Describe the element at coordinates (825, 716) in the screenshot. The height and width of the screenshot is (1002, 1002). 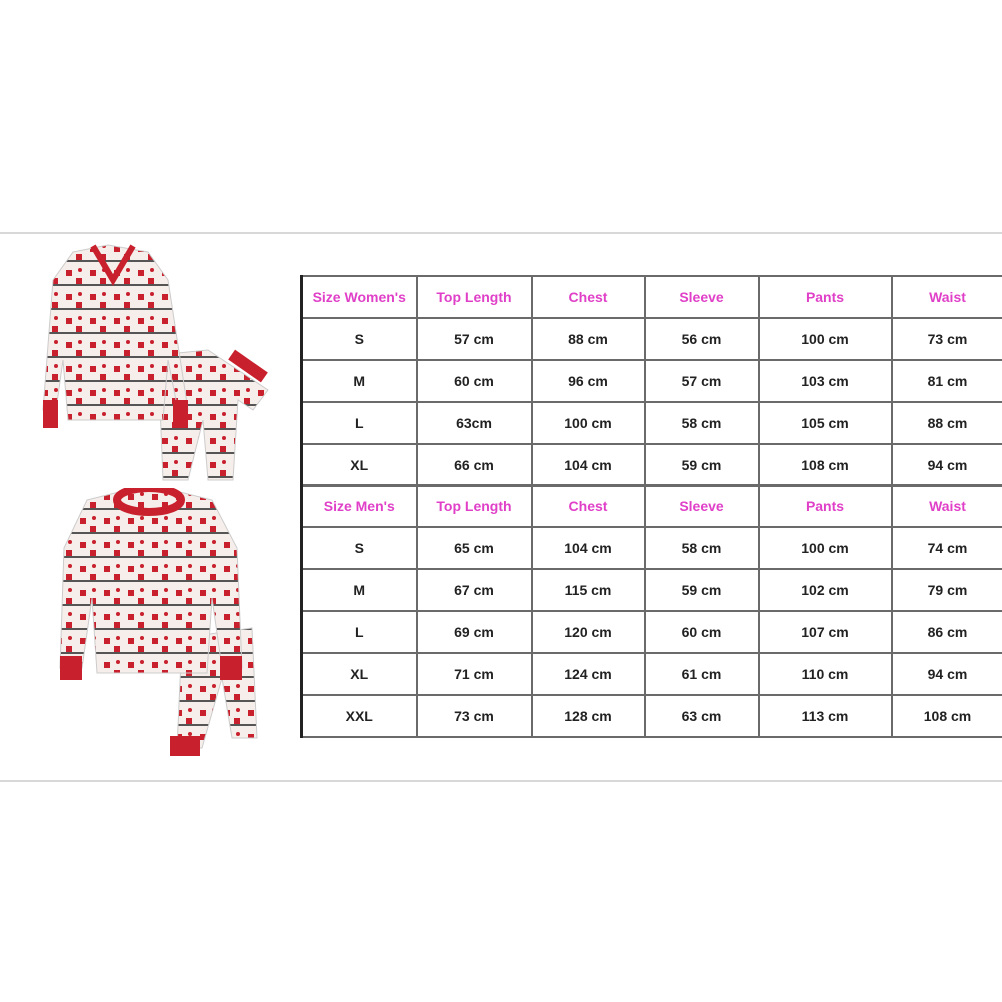
I see `measurement-cell: 113 cm` at that location.